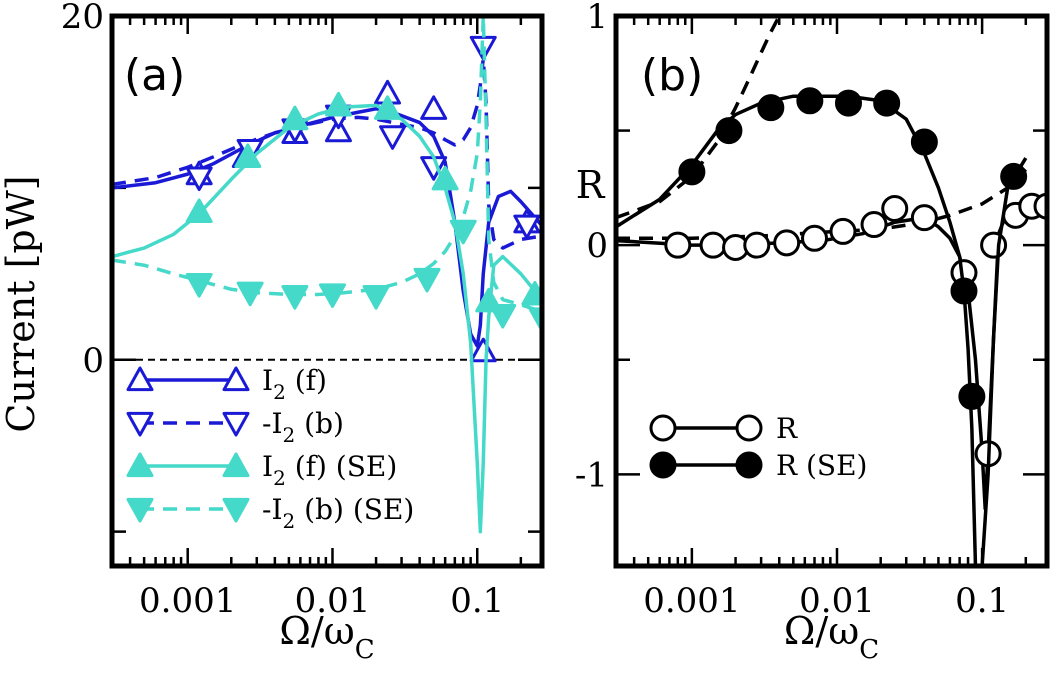  What do you see at coordinates (591, 475) in the screenshot?
I see `y-tick-label: -1` at bounding box center [591, 475].